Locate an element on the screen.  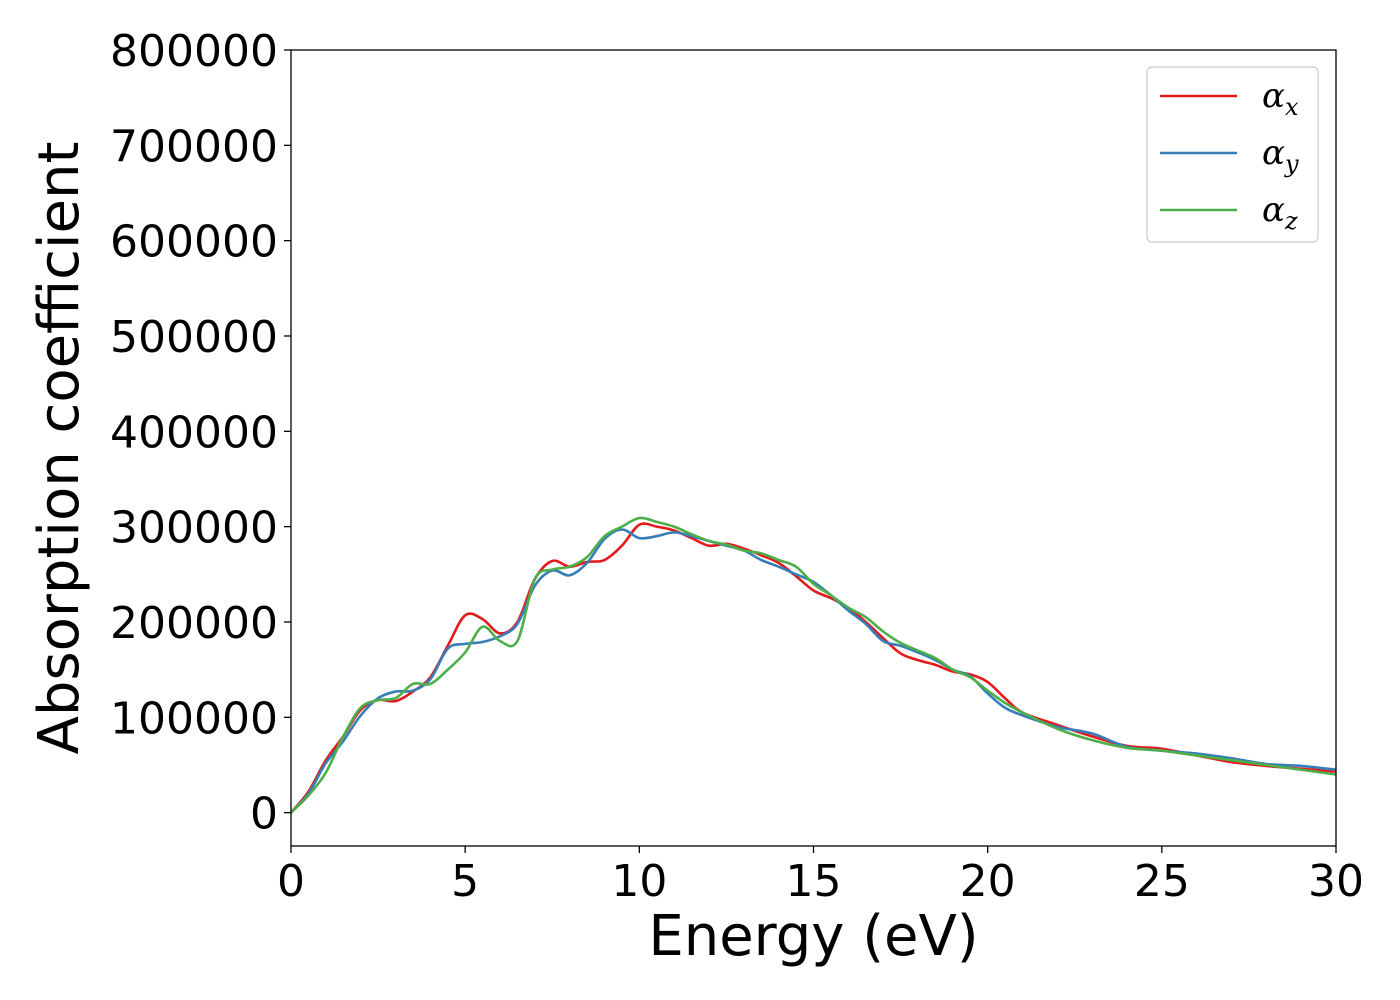
x-axis: 0 5 10 15 20 25 30 is located at coordinates (820, 876).